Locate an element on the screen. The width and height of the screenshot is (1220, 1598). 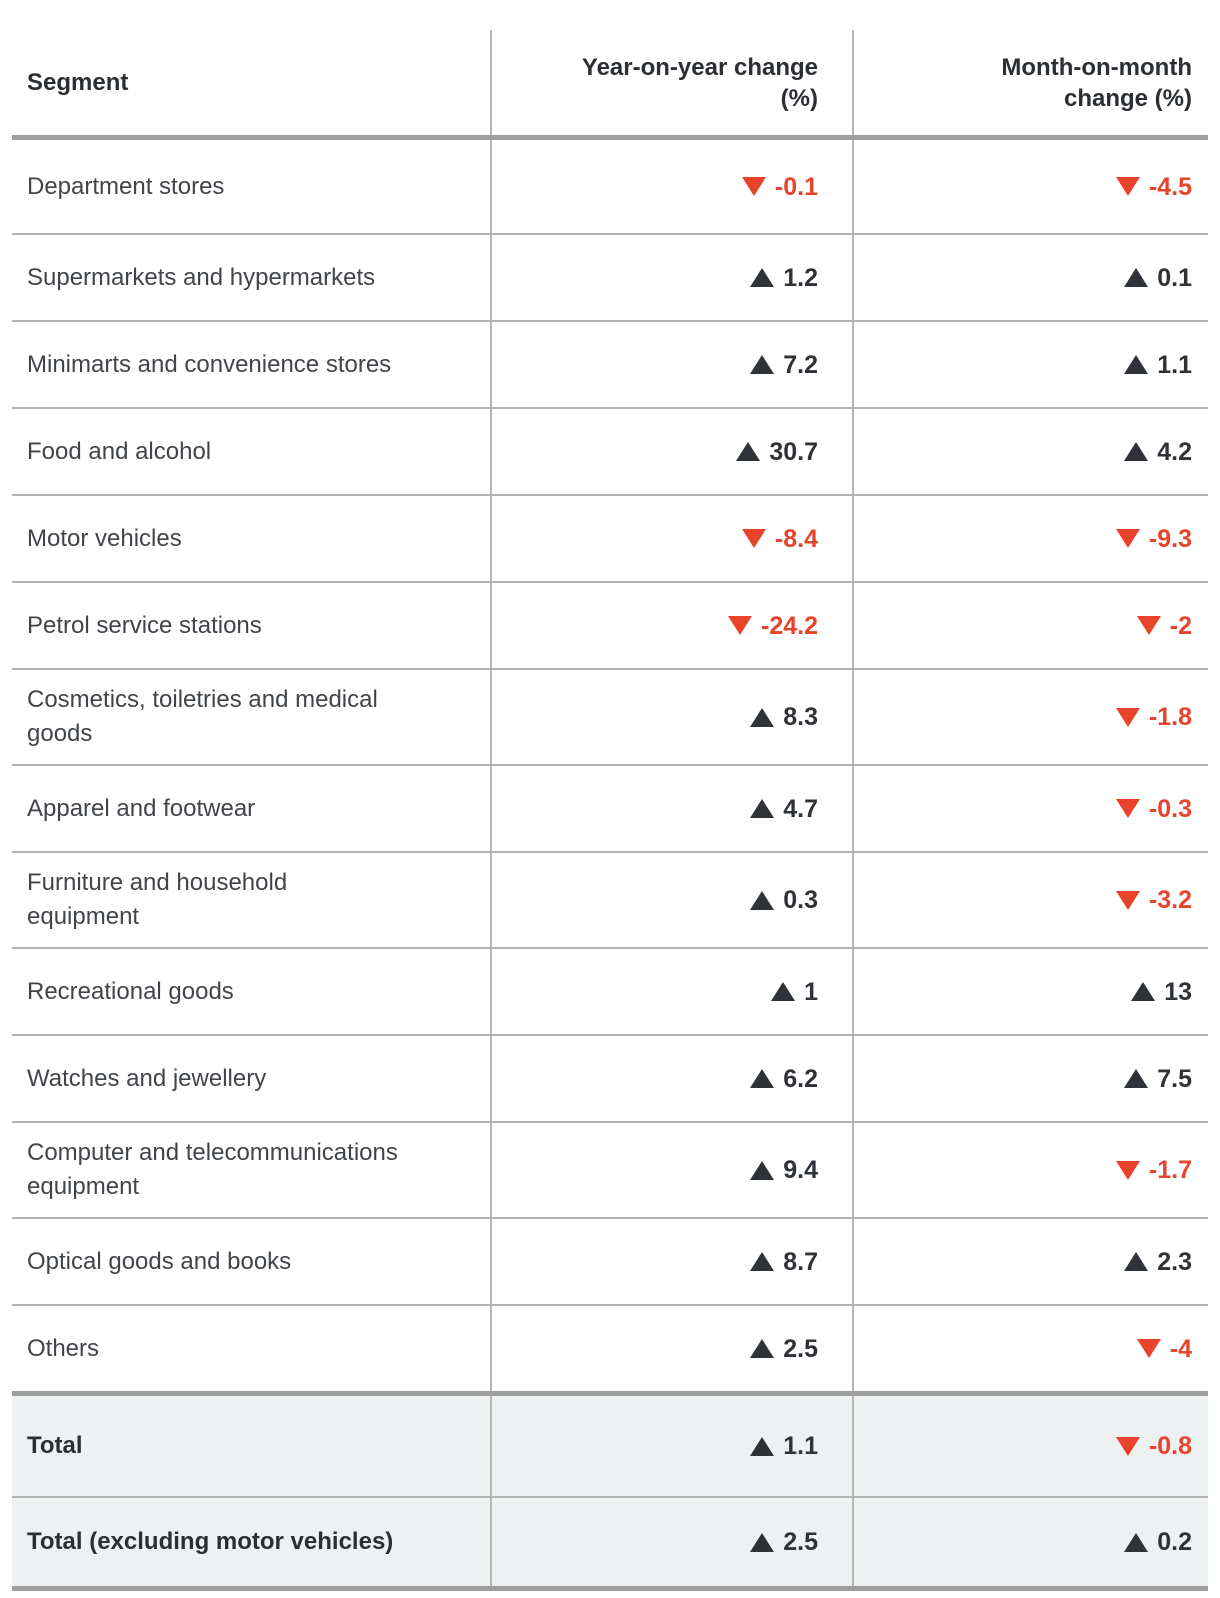
segment-label-line2: goods is located at coordinates (60, 733).